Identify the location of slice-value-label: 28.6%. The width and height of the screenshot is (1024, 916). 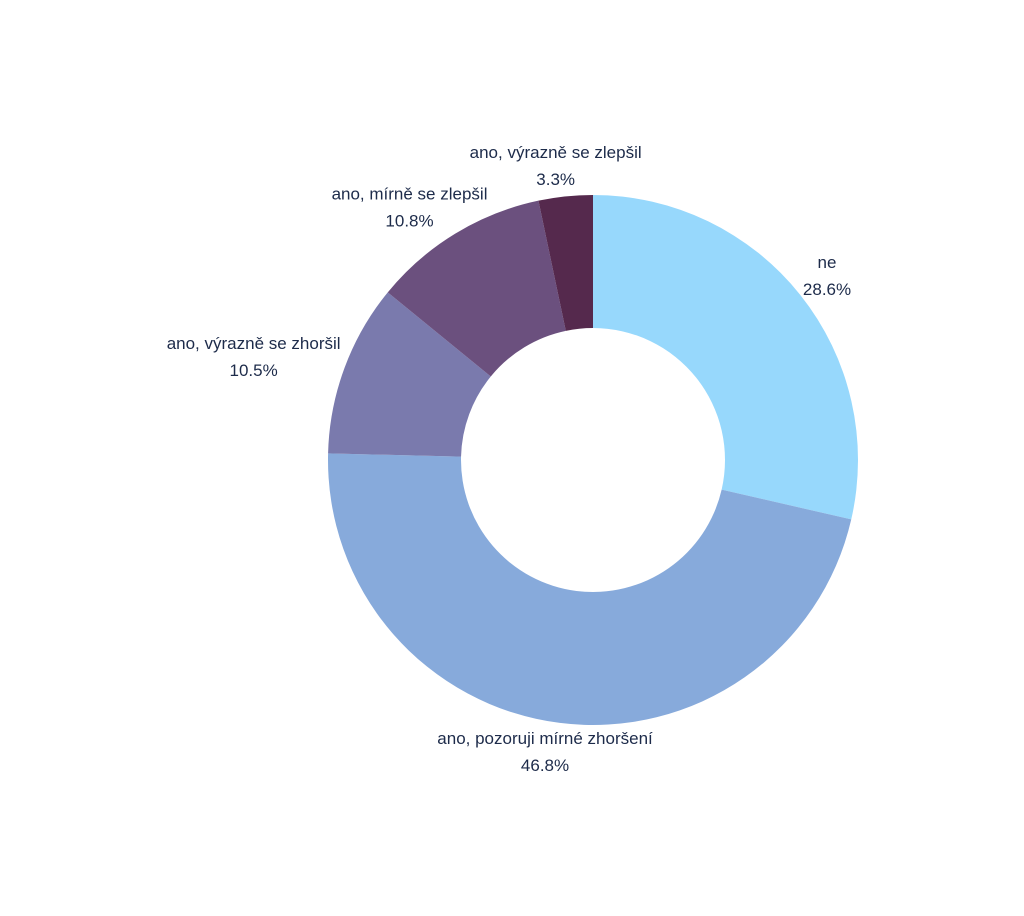
(827, 289).